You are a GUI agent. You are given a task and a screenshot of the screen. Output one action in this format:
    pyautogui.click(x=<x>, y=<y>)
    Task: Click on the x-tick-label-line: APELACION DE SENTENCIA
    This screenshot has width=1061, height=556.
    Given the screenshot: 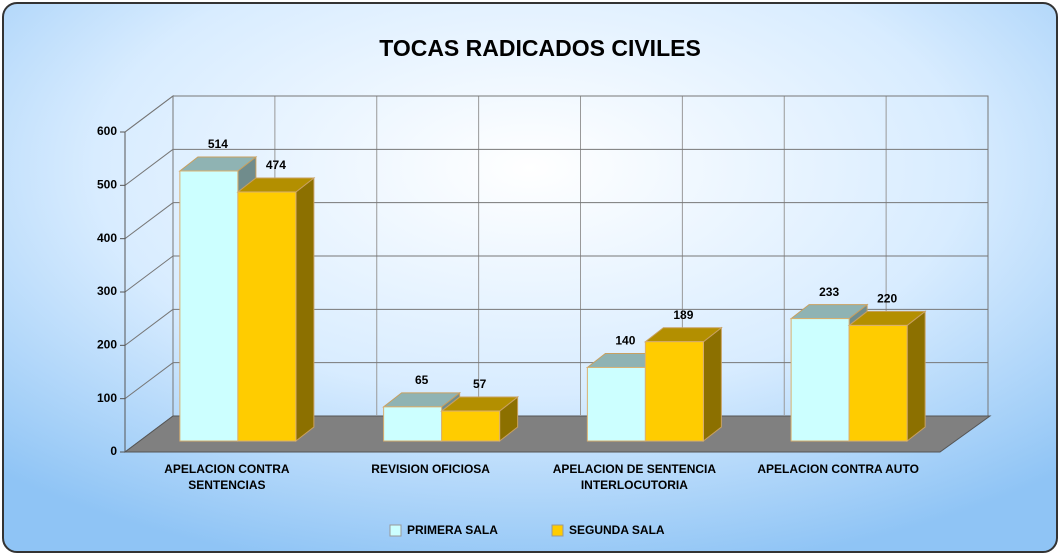 What is the action you would take?
    pyautogui.click(x=635, y=469)
    